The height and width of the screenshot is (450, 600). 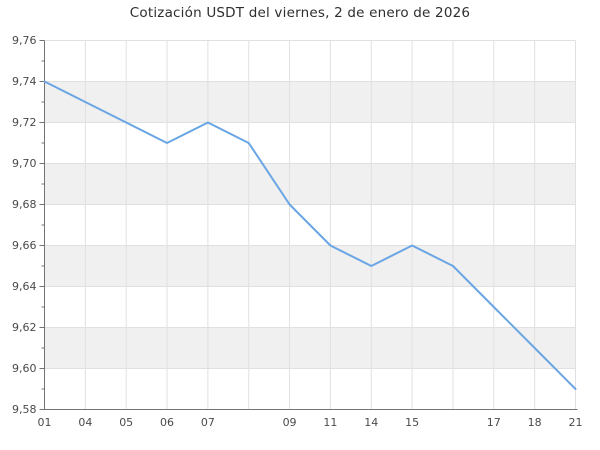 I want to click on y-tick-label: 9,58, so click(x=24, y=409).